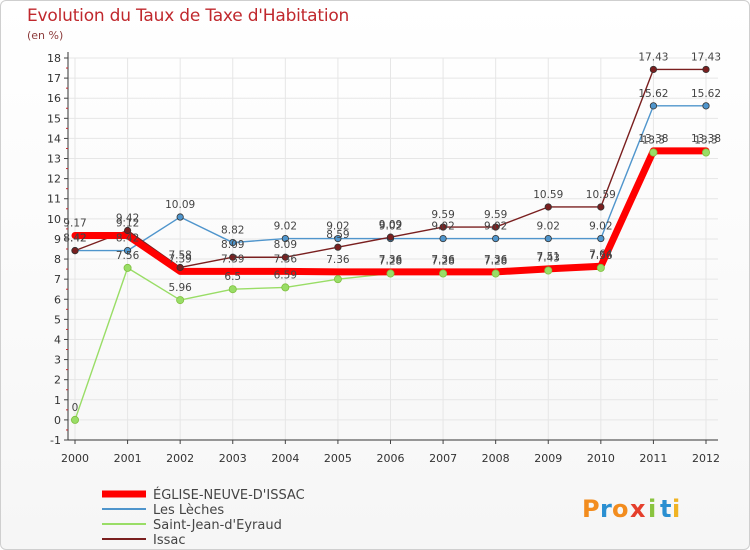 This screenshot has height=550, width=750. I want to click on data-label-issac: 8.42, so click(74, 239).